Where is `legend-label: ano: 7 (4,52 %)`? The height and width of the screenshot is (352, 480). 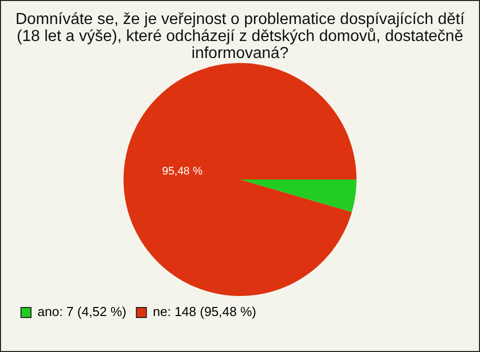 legend-label: ano: 7 (4,52 %) is located at coordinates (82, 312).